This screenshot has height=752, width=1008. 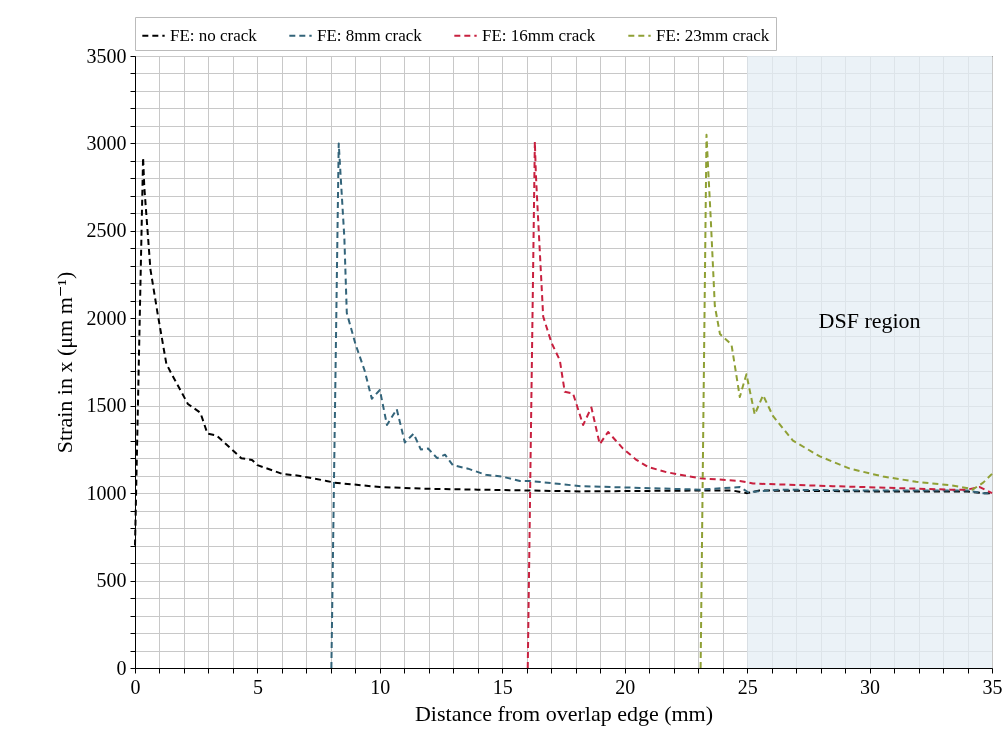 I want to click on legend-label: FE: 23mm crack, so click(x=713, y=35).